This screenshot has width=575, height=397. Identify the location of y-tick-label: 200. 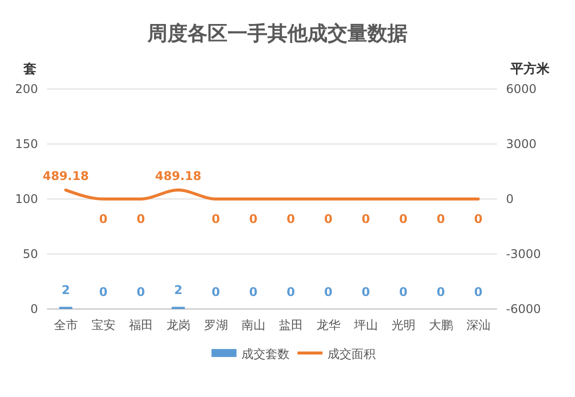
(26, 89).